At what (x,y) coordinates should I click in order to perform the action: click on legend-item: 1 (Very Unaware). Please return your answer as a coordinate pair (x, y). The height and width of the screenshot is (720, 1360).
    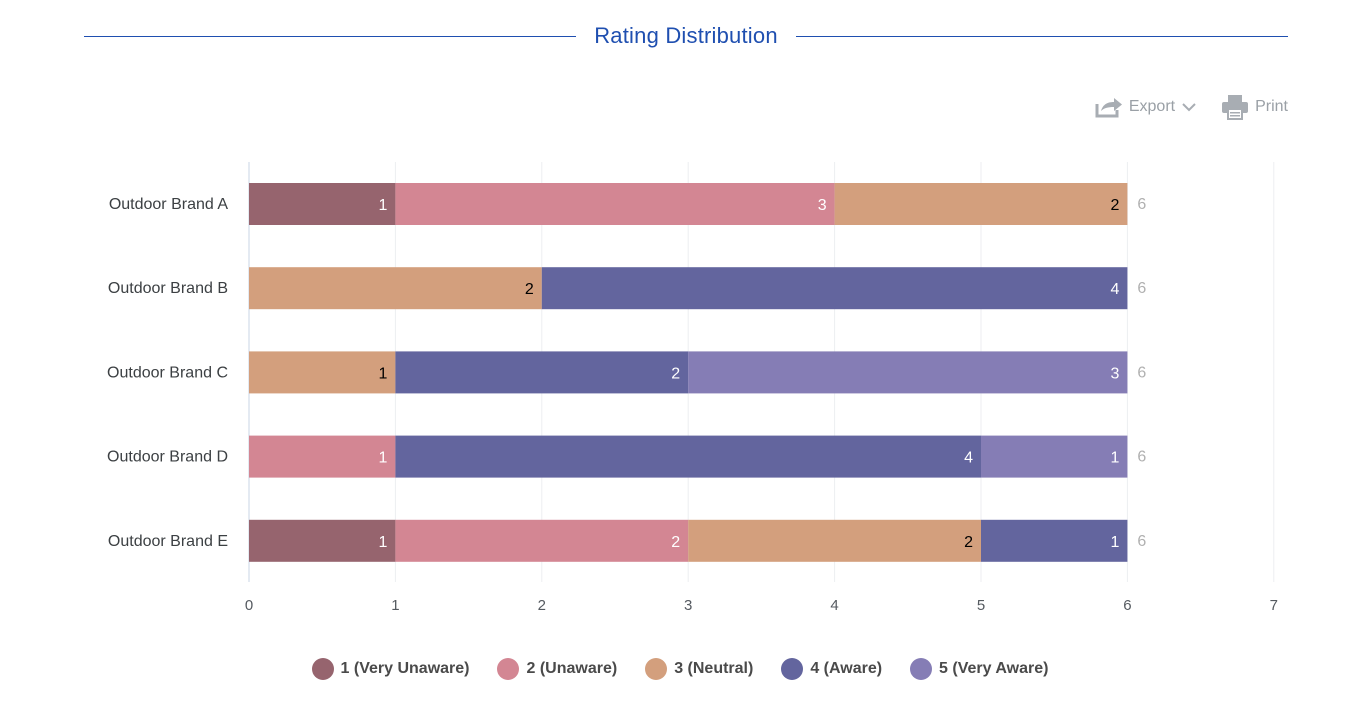
    Looking at the image, I should click on (390, 669).